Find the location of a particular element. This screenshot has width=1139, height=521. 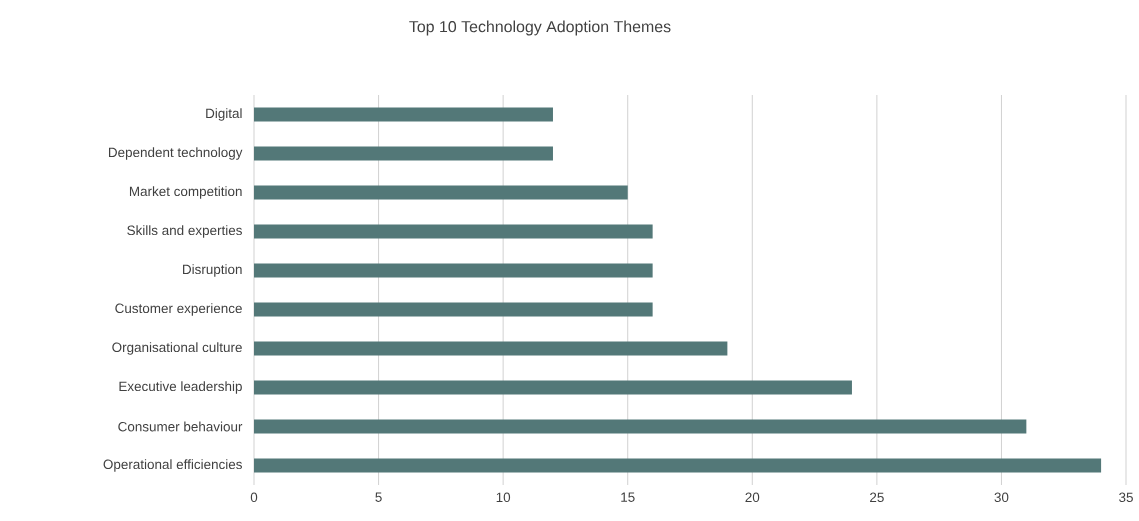

x-tick-label: 10 is located at coordinates (503, 497).